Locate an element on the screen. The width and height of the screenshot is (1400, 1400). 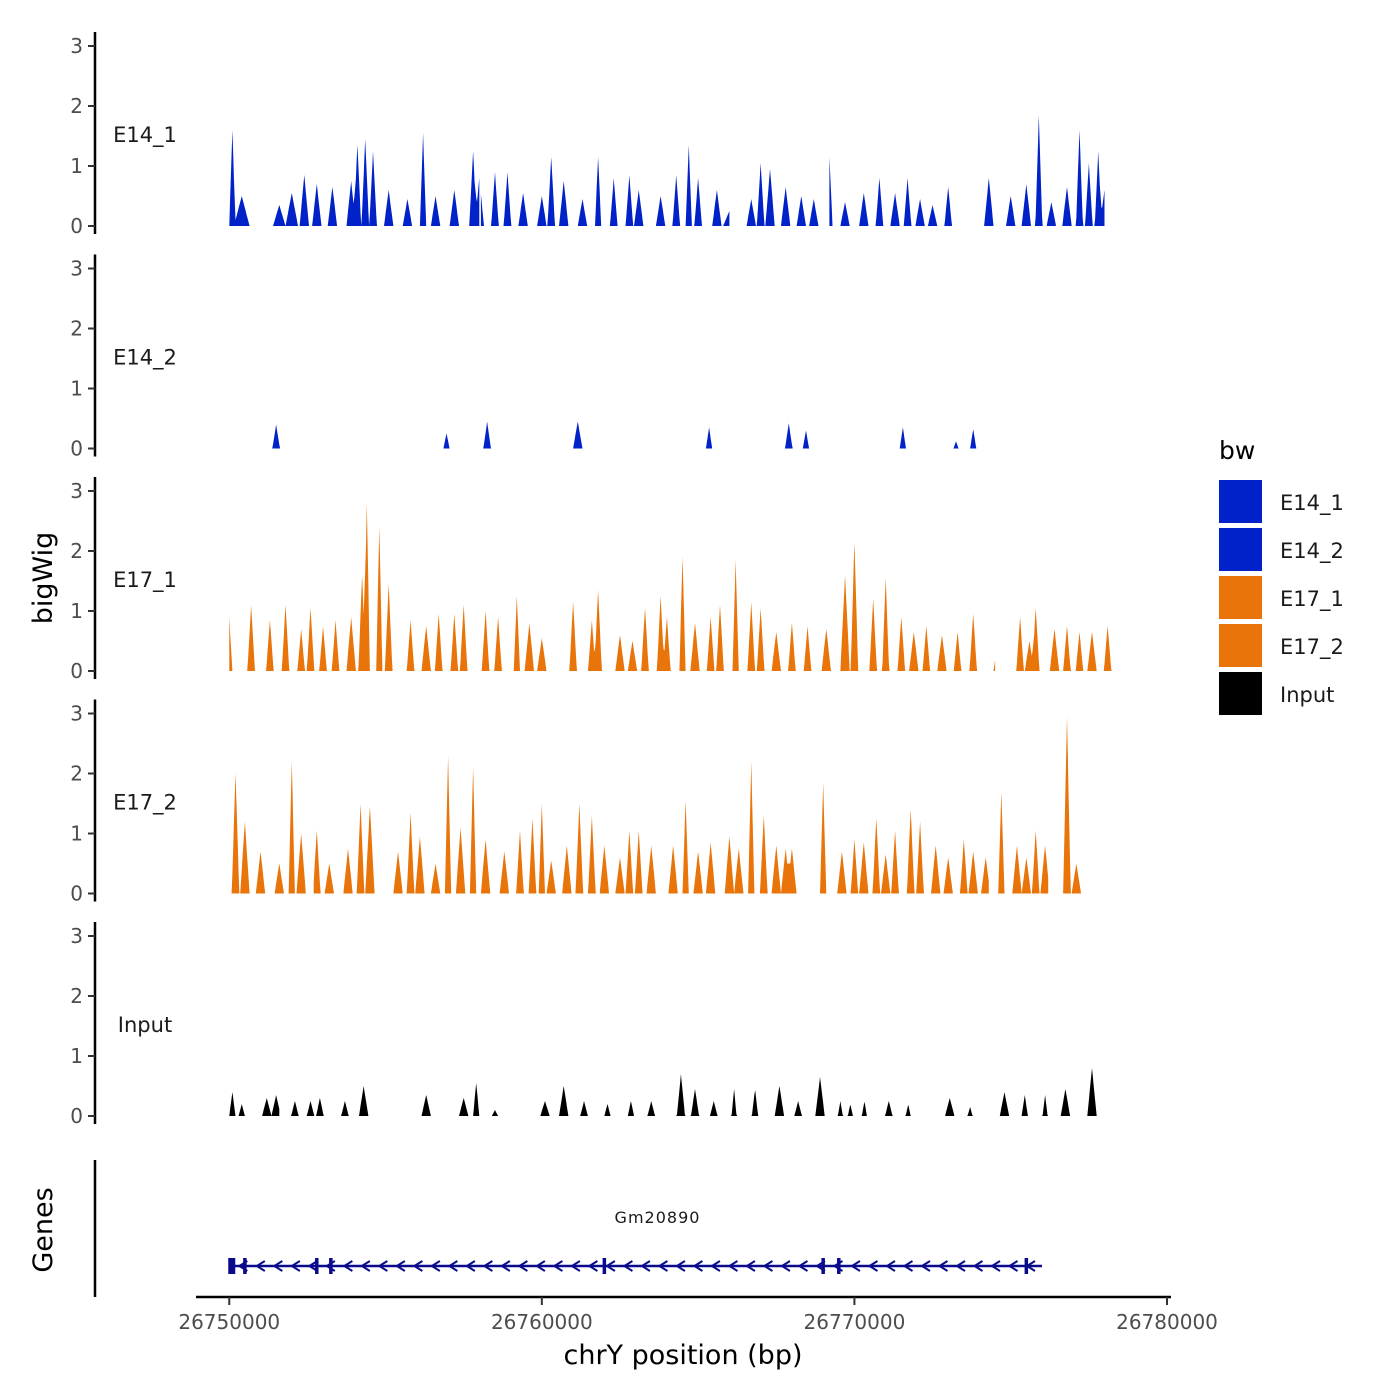
track-label: Input is located at coordinates (145, 1025).